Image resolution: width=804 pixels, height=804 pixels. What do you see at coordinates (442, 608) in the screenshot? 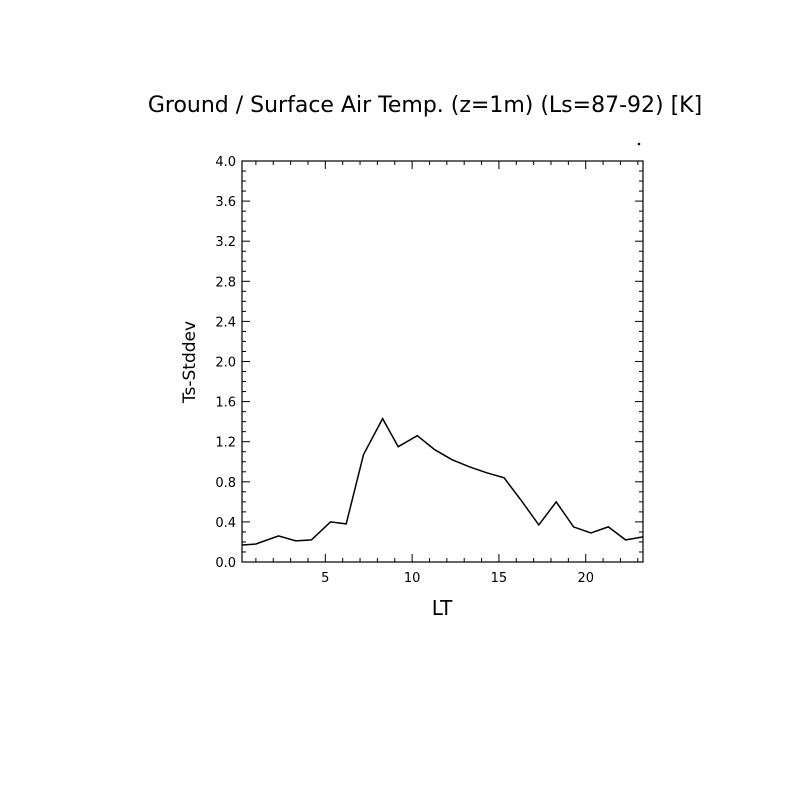
I see `x-axis-label: LT` at bounding box center [442, 608].